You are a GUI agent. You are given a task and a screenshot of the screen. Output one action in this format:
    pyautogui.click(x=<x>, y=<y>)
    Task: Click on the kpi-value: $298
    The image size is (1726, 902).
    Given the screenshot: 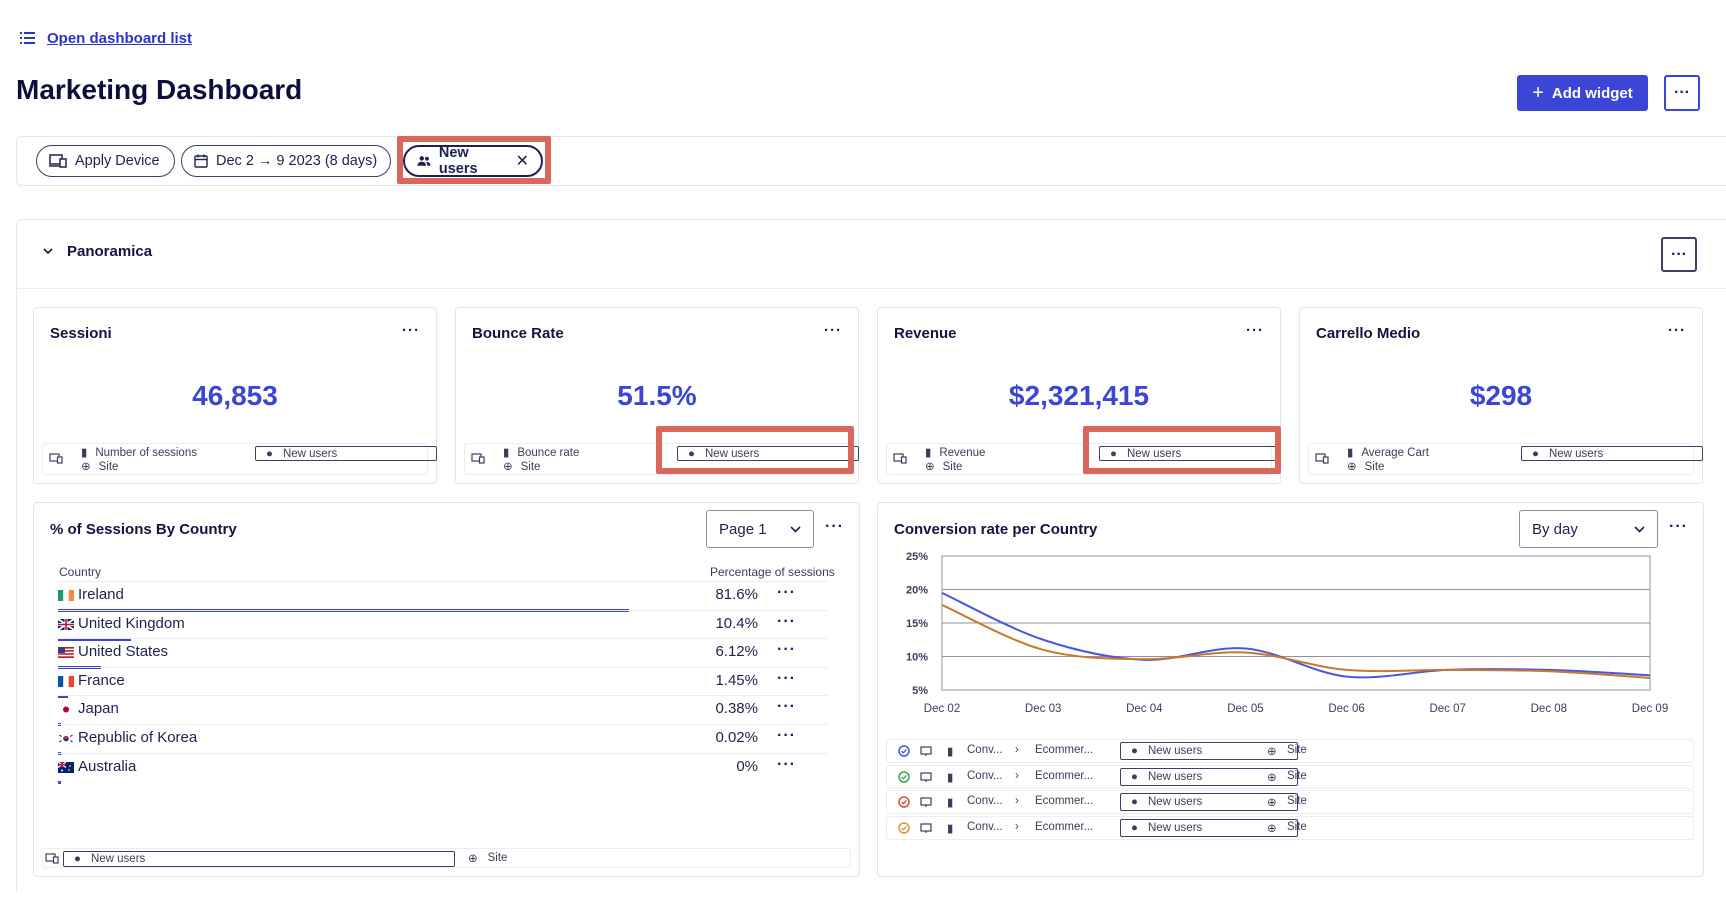 What is the action you would take?
    pyautogui.click(x=1501, y=395)
    